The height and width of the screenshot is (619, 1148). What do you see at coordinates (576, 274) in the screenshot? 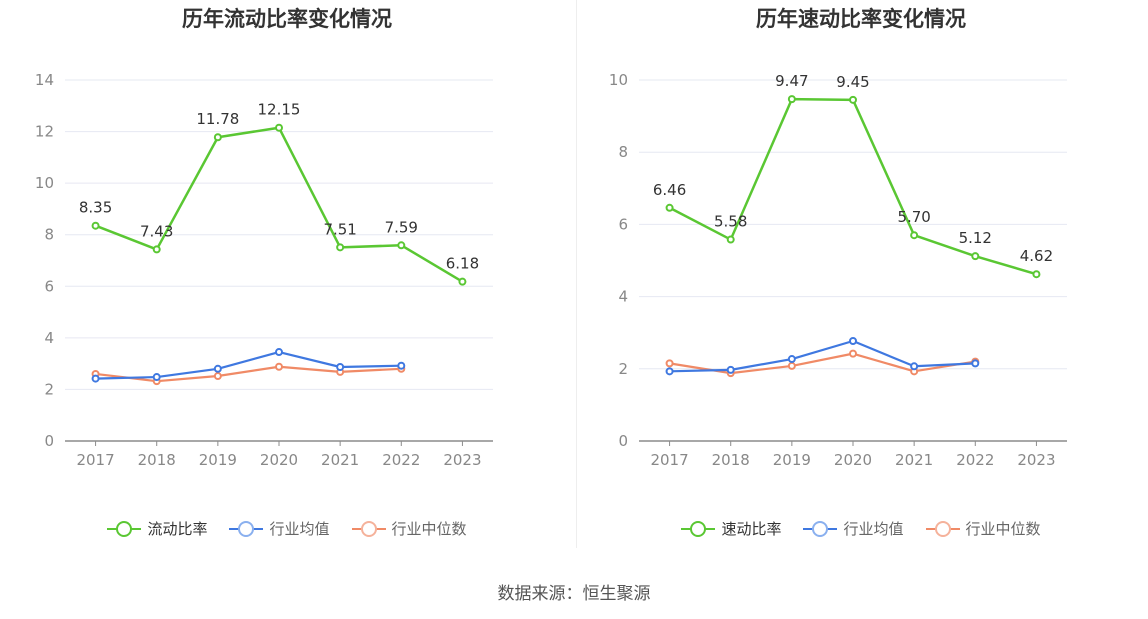
I see `panel-divider` at bounding box center [576, 274].